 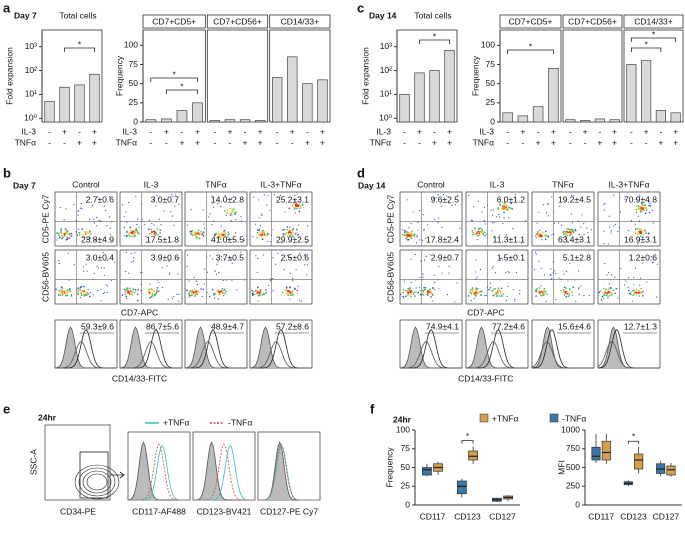 What do you see at coordinates (402, 419) in the screenshot?
I see `time-label: 24hr` at bounding box center [402, 419].